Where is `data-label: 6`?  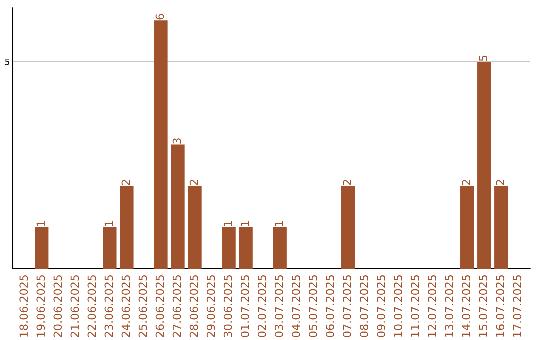
data-label: 6 is located at coordinates (160, 17).